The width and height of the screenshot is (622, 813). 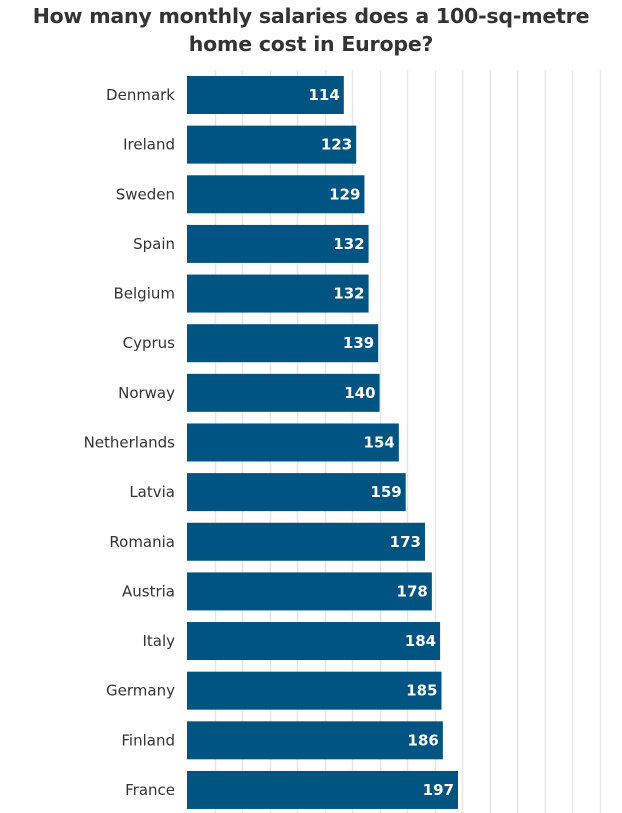 I want to click on value-label: 184, so click(x=420, y=641).